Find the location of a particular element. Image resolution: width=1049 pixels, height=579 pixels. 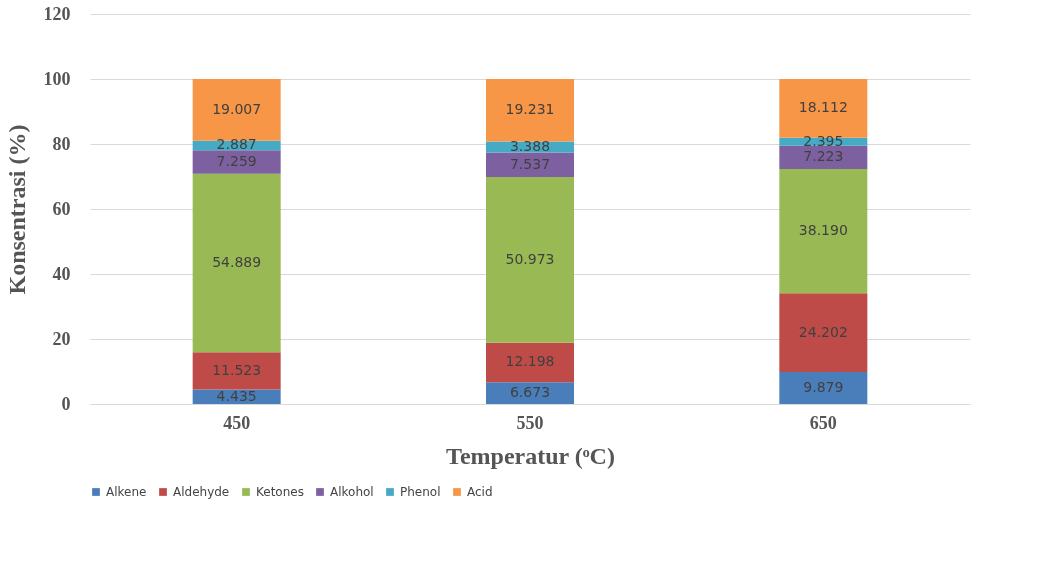

y-tick-label: 120 is located at coordinates (57, 13).